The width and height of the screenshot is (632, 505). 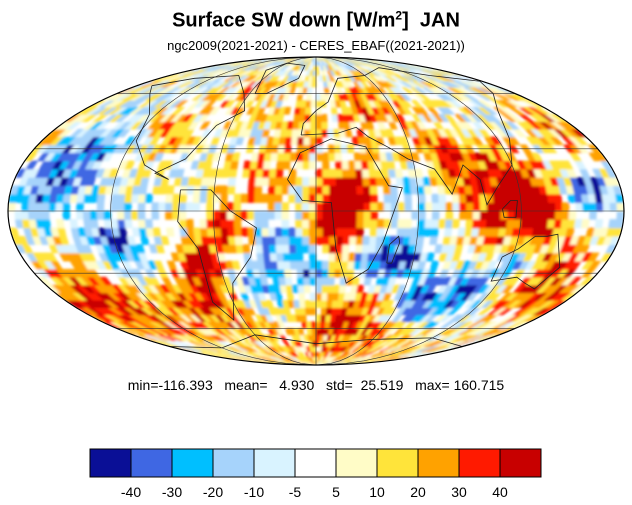 What do you see at coordinates (336, 492) in the screenshot?
I see `colorbar-tick-label: 5` at bounding box center [336, 492].